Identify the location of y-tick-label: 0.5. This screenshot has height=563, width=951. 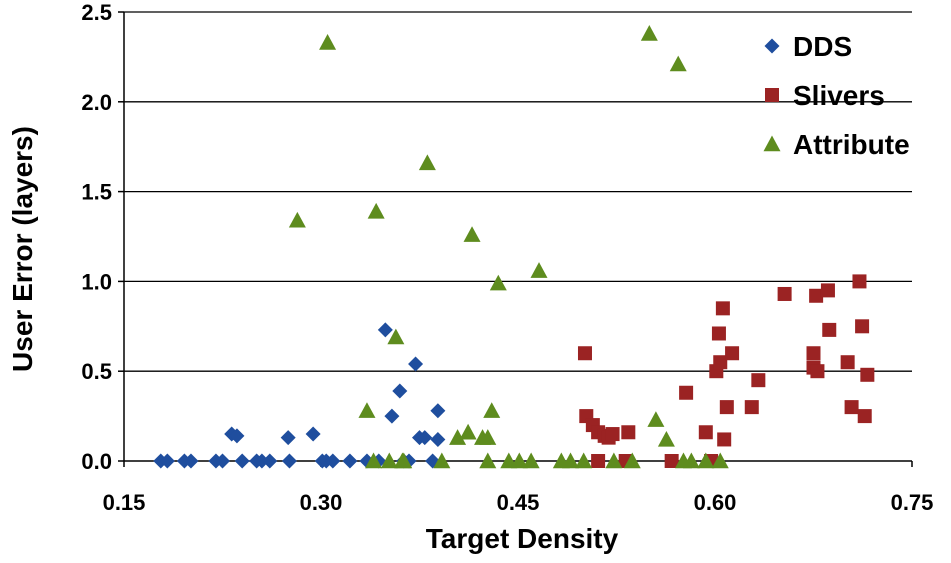
(96, 371).